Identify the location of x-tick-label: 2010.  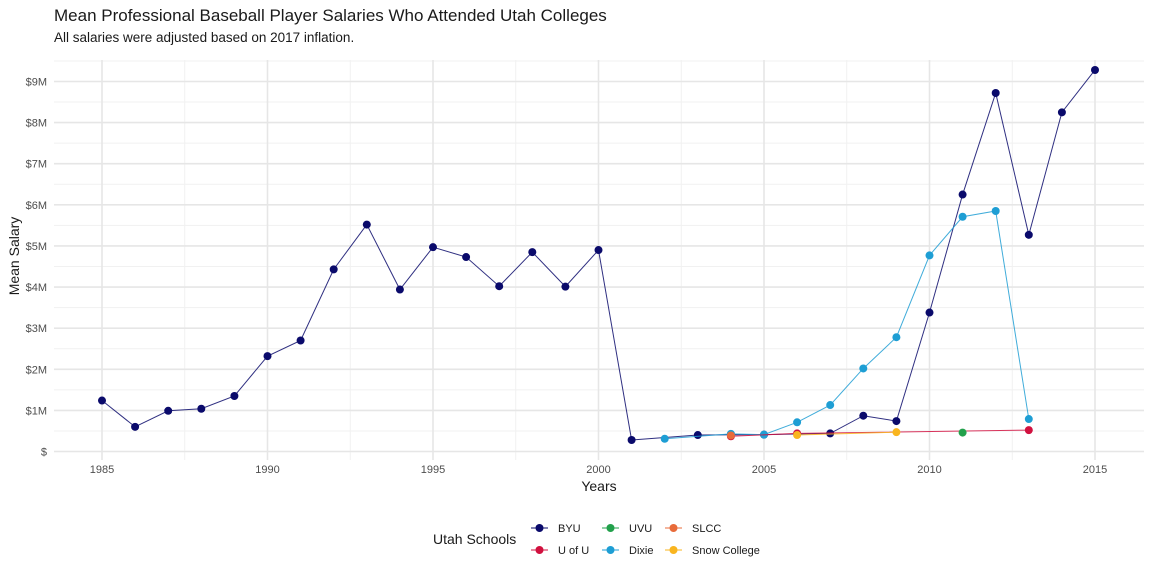
(929, 470).